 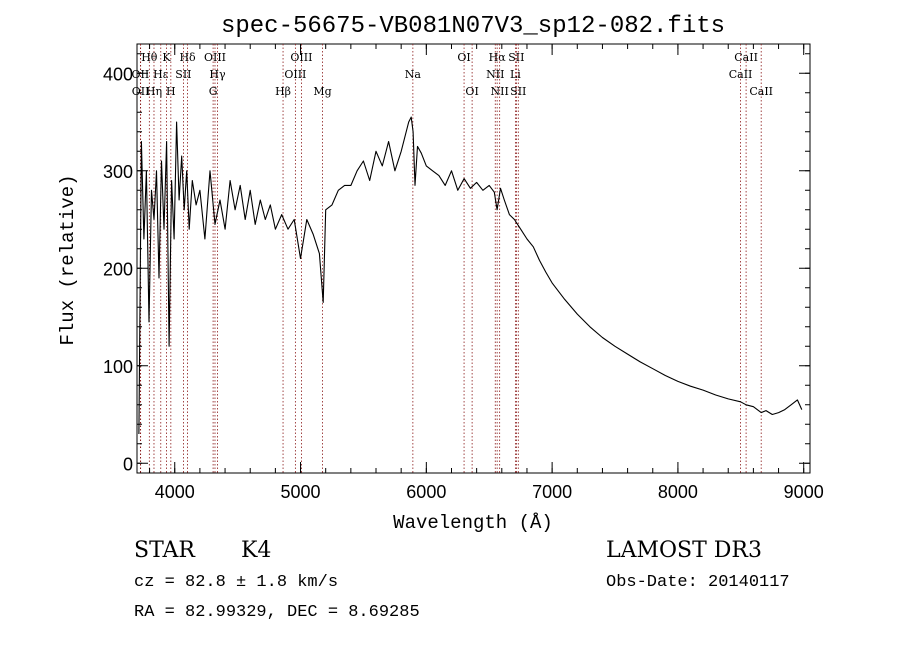 What do you see at coordinates (684, 550) in the screenshot?
I see `survey-label: LAMOST DR3` at bounding box center [684, 550].